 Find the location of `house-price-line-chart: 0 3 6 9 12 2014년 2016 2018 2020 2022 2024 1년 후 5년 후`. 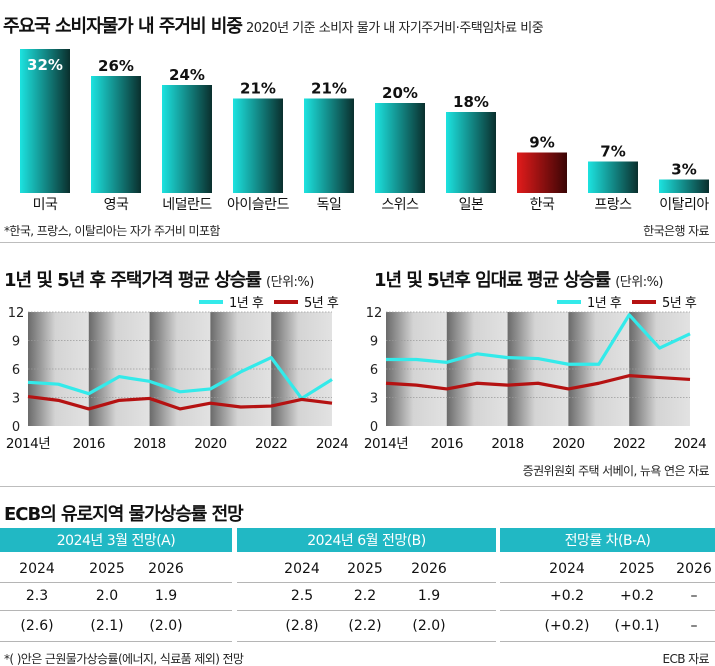

house-price-line-chart: 0 3 6 9 12 2014년 2016 2018 2020 2022 2024 1년 후 5년 후 is located at coordinates (177, 374).